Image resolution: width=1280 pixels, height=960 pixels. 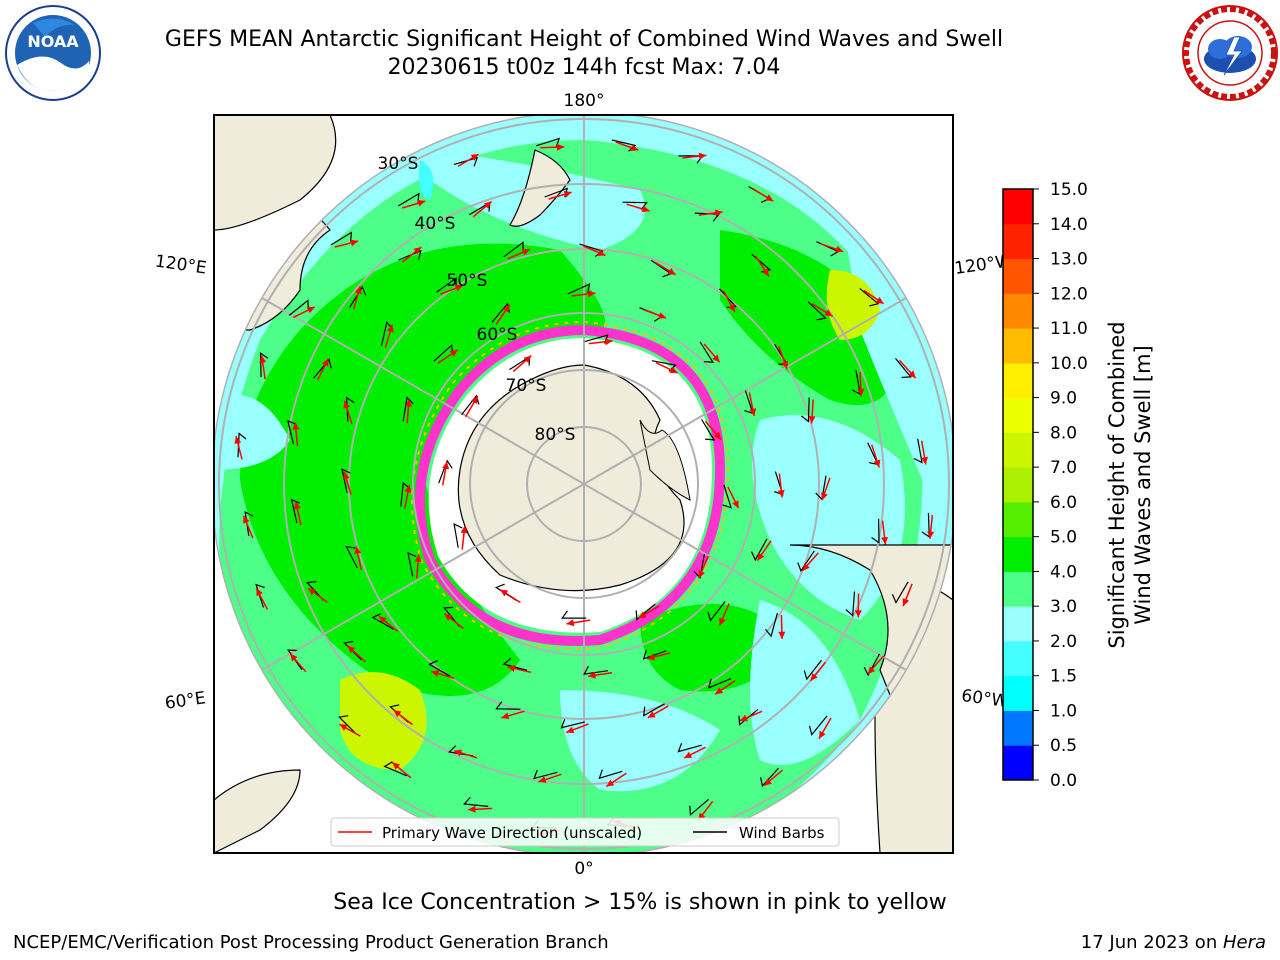 I want to click on footer-date-text: 17 Jun 2023 on, so click(x=1151, y=942).